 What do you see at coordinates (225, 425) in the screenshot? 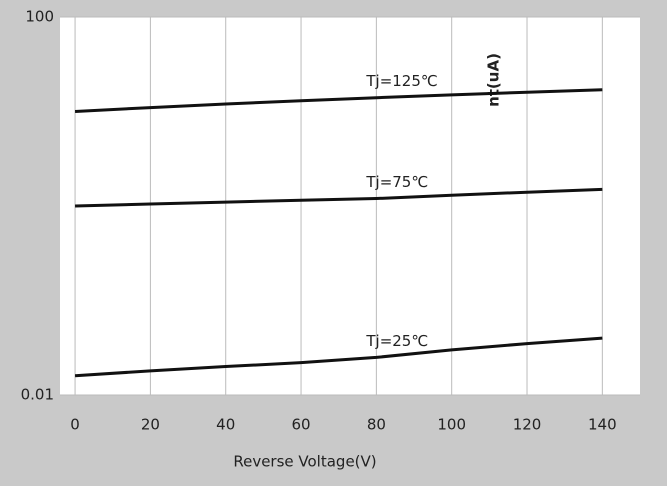
I see `x-tick-label: 40` at bounding box center [225, 425].